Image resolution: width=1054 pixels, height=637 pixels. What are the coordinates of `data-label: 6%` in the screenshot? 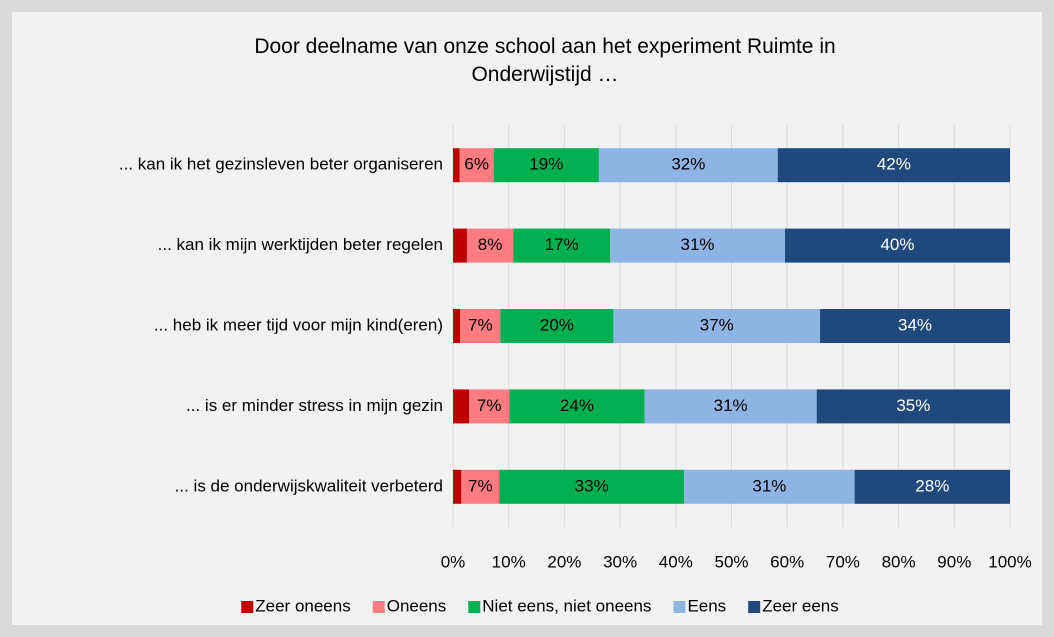 It's located at (476, 164).